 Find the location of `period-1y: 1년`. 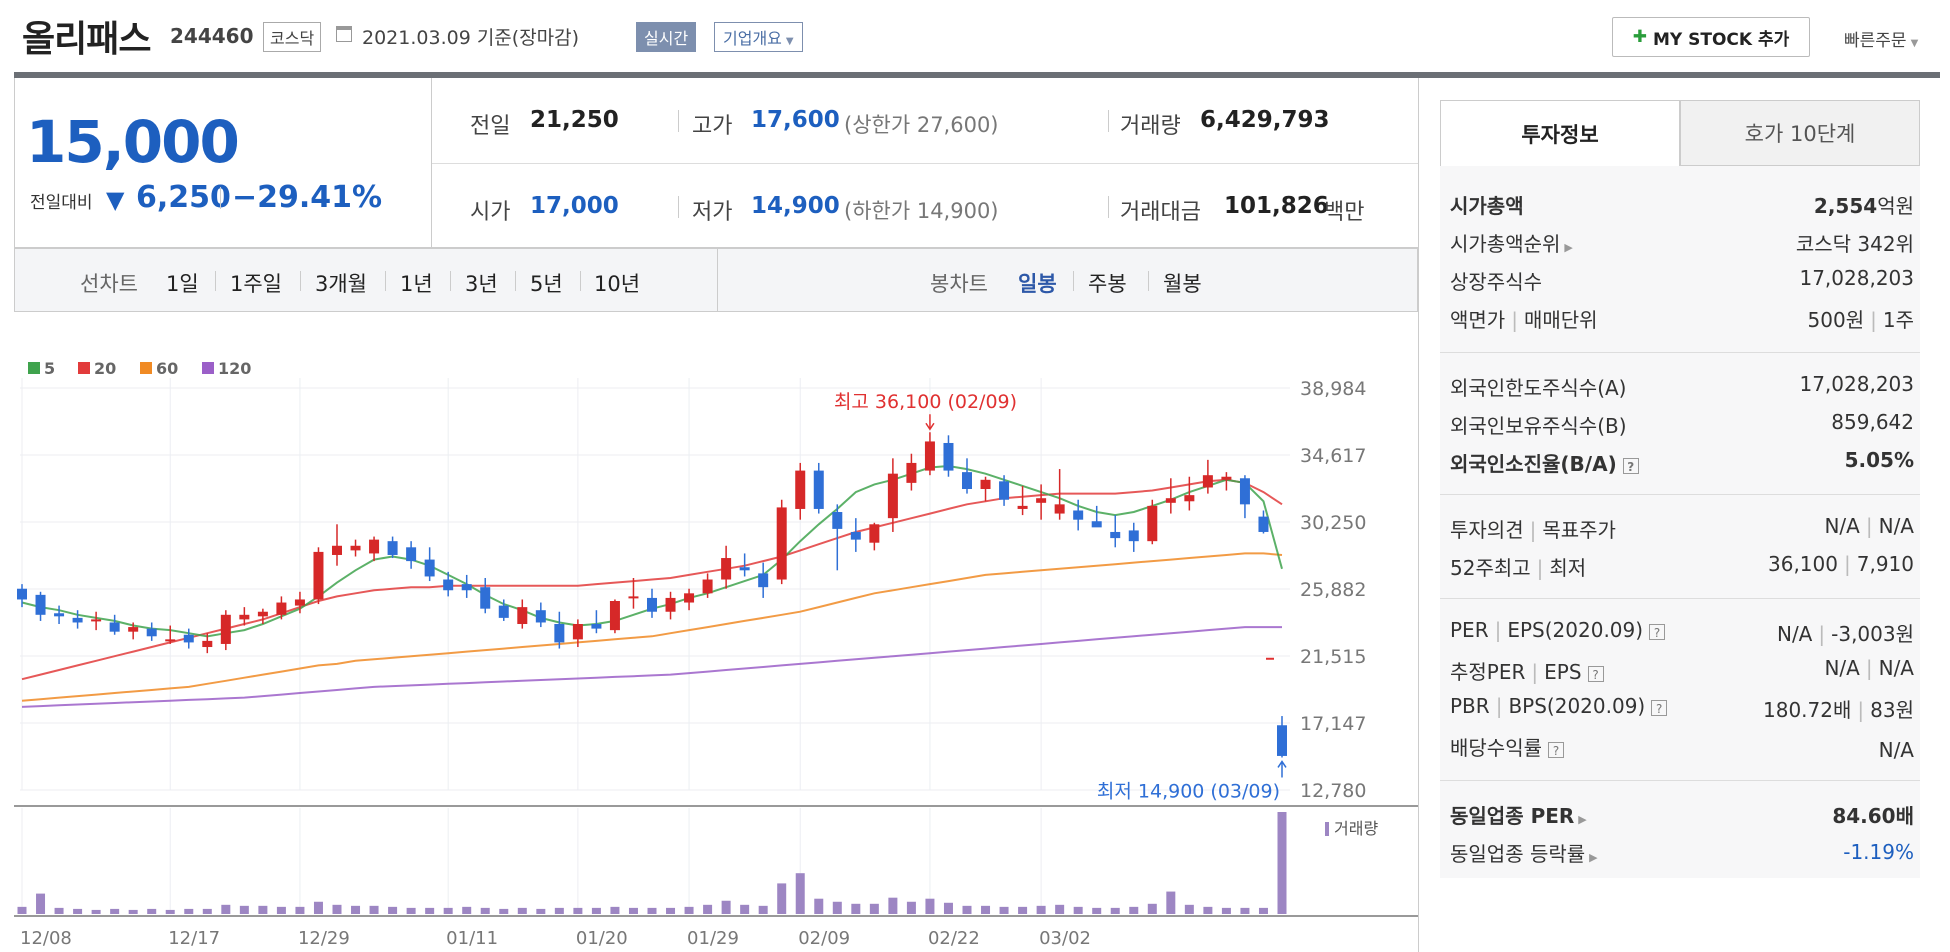

period-1y: 1년 is located at coordinates (416, 284).